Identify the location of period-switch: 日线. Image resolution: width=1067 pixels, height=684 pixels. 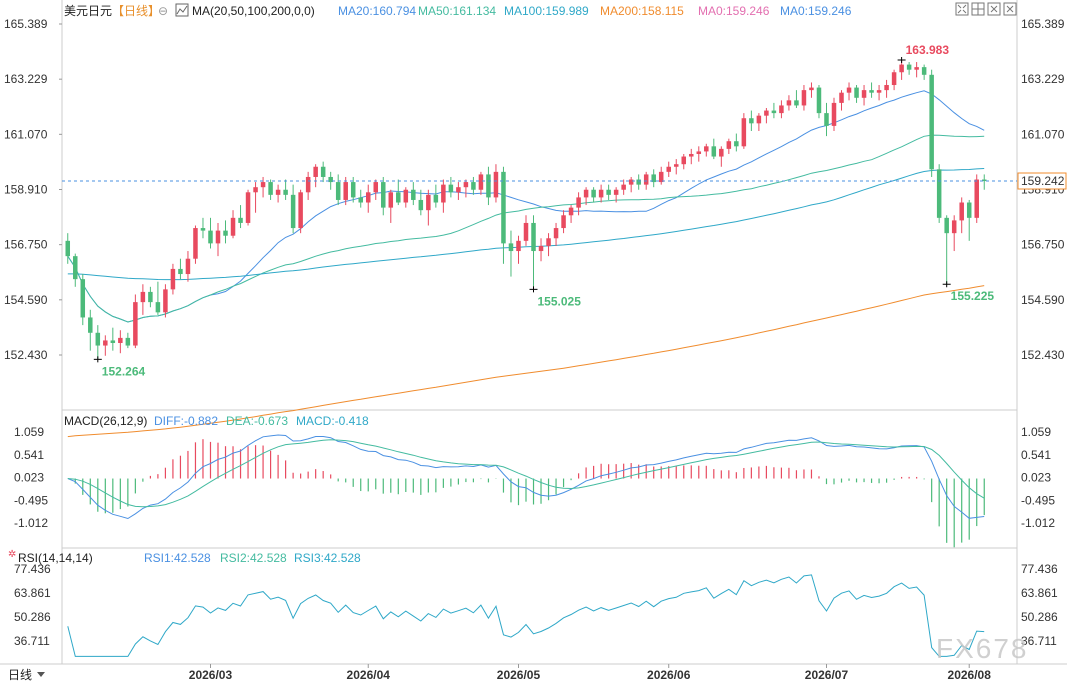
(26, 675).